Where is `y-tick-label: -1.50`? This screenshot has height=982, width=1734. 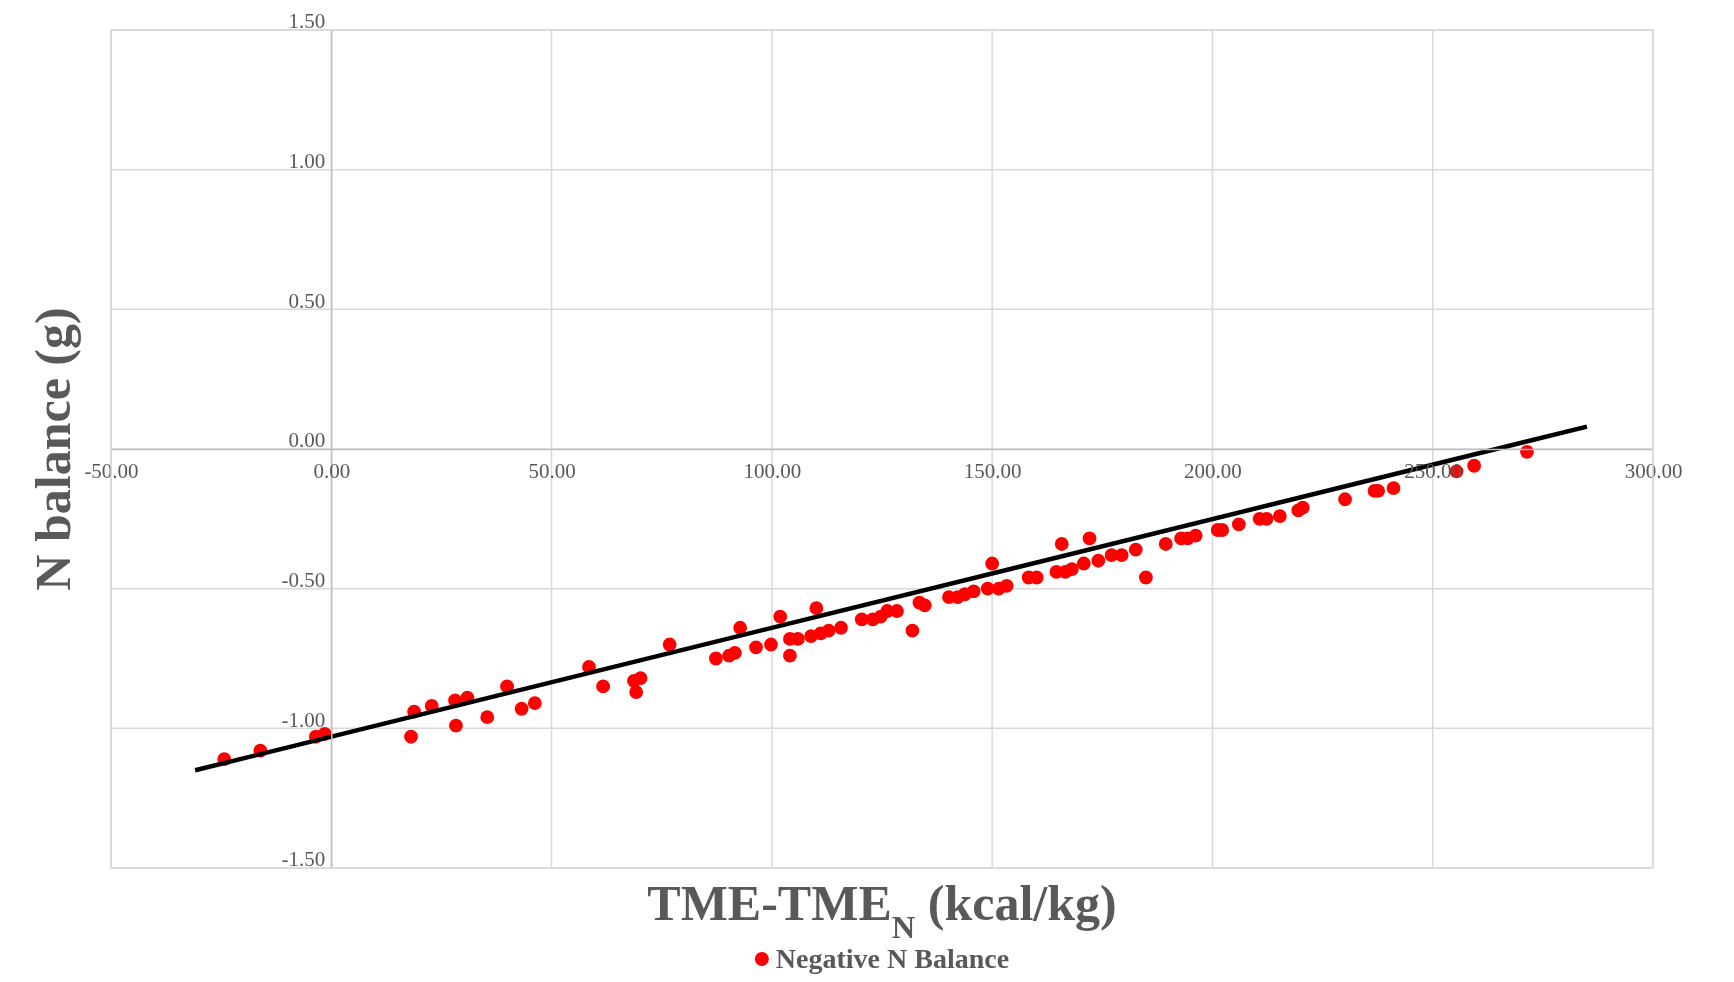
y-tick-label: -1.50 is located at coordinates (303, 859).